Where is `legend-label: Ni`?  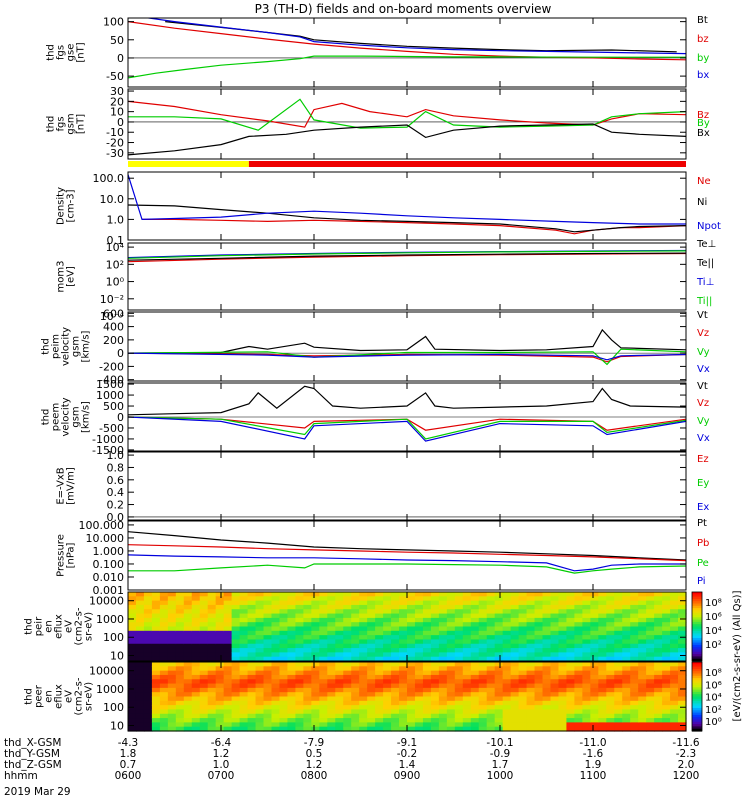 legend-label: Ni is located at coordinates (702, 202).